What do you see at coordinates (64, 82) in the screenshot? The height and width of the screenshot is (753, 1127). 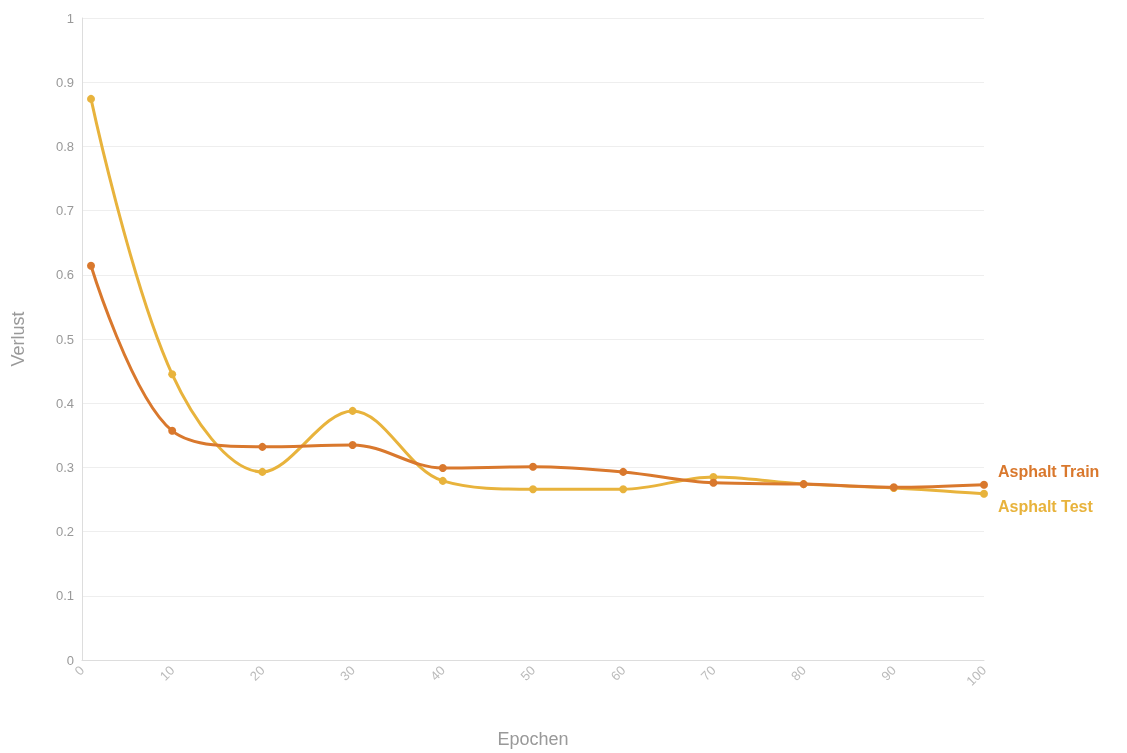 I see `y-tick-label: 0.9` at bounding box center [64, 82].